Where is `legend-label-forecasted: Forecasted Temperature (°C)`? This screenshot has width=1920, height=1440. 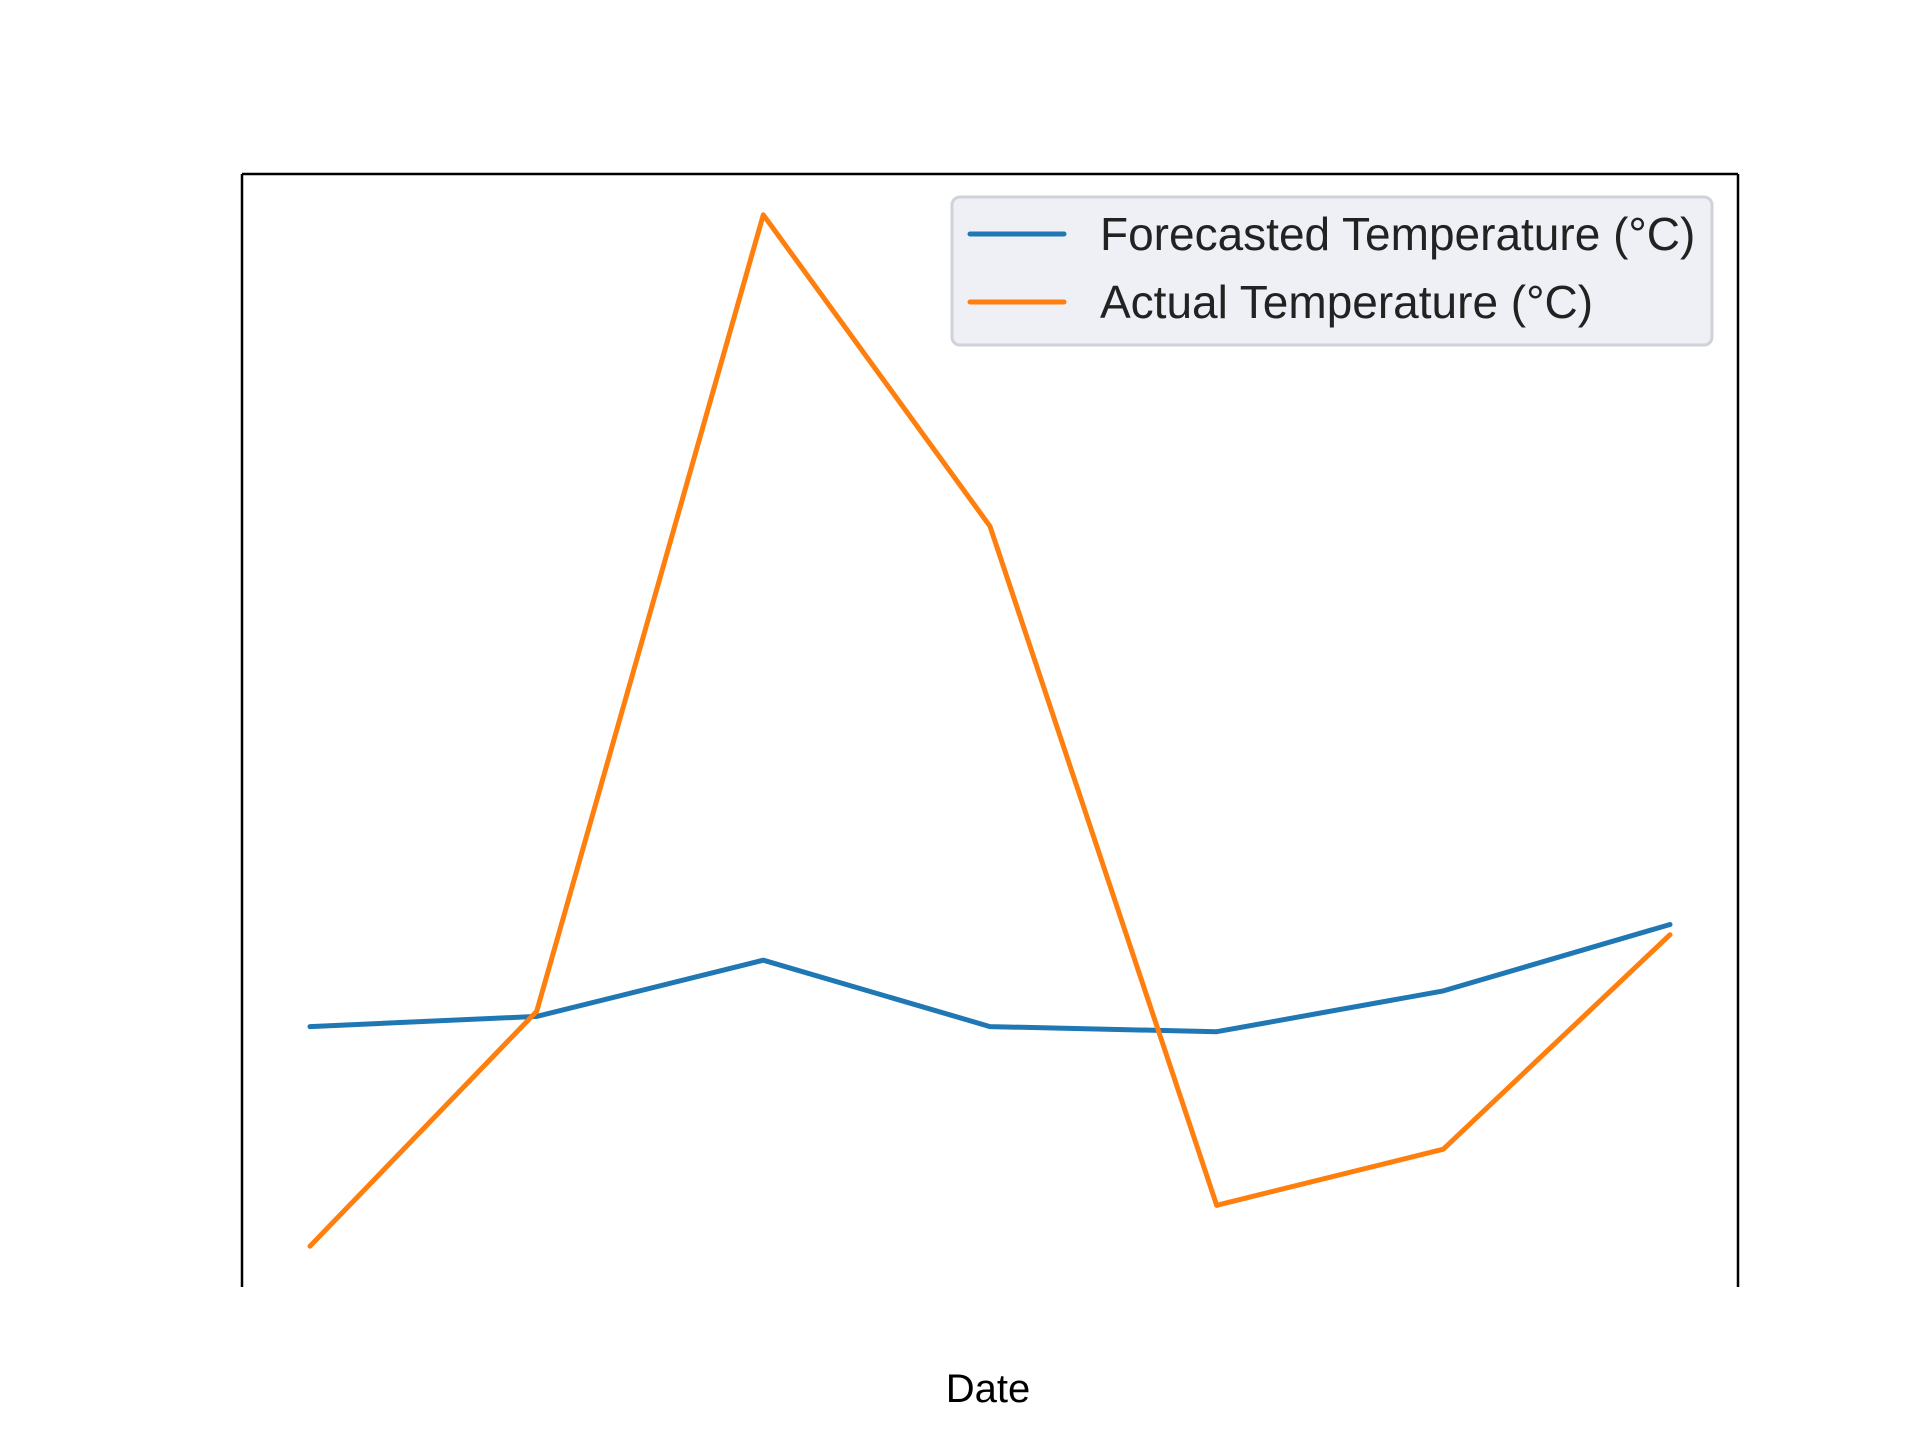 legend-label-forecasted: Forecasted Temperature (°C) is located at coordinates (1397, 234).